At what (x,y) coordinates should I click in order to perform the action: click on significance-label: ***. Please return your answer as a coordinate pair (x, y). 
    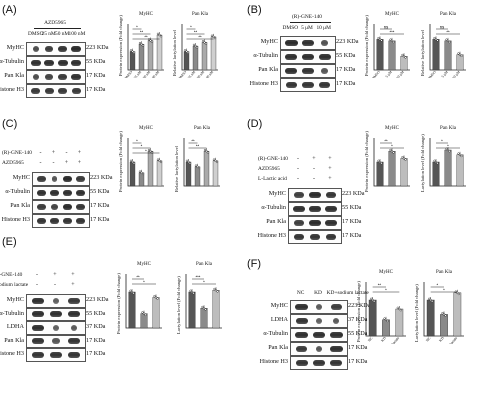
    Looking at the image, I should click on (198, 276).